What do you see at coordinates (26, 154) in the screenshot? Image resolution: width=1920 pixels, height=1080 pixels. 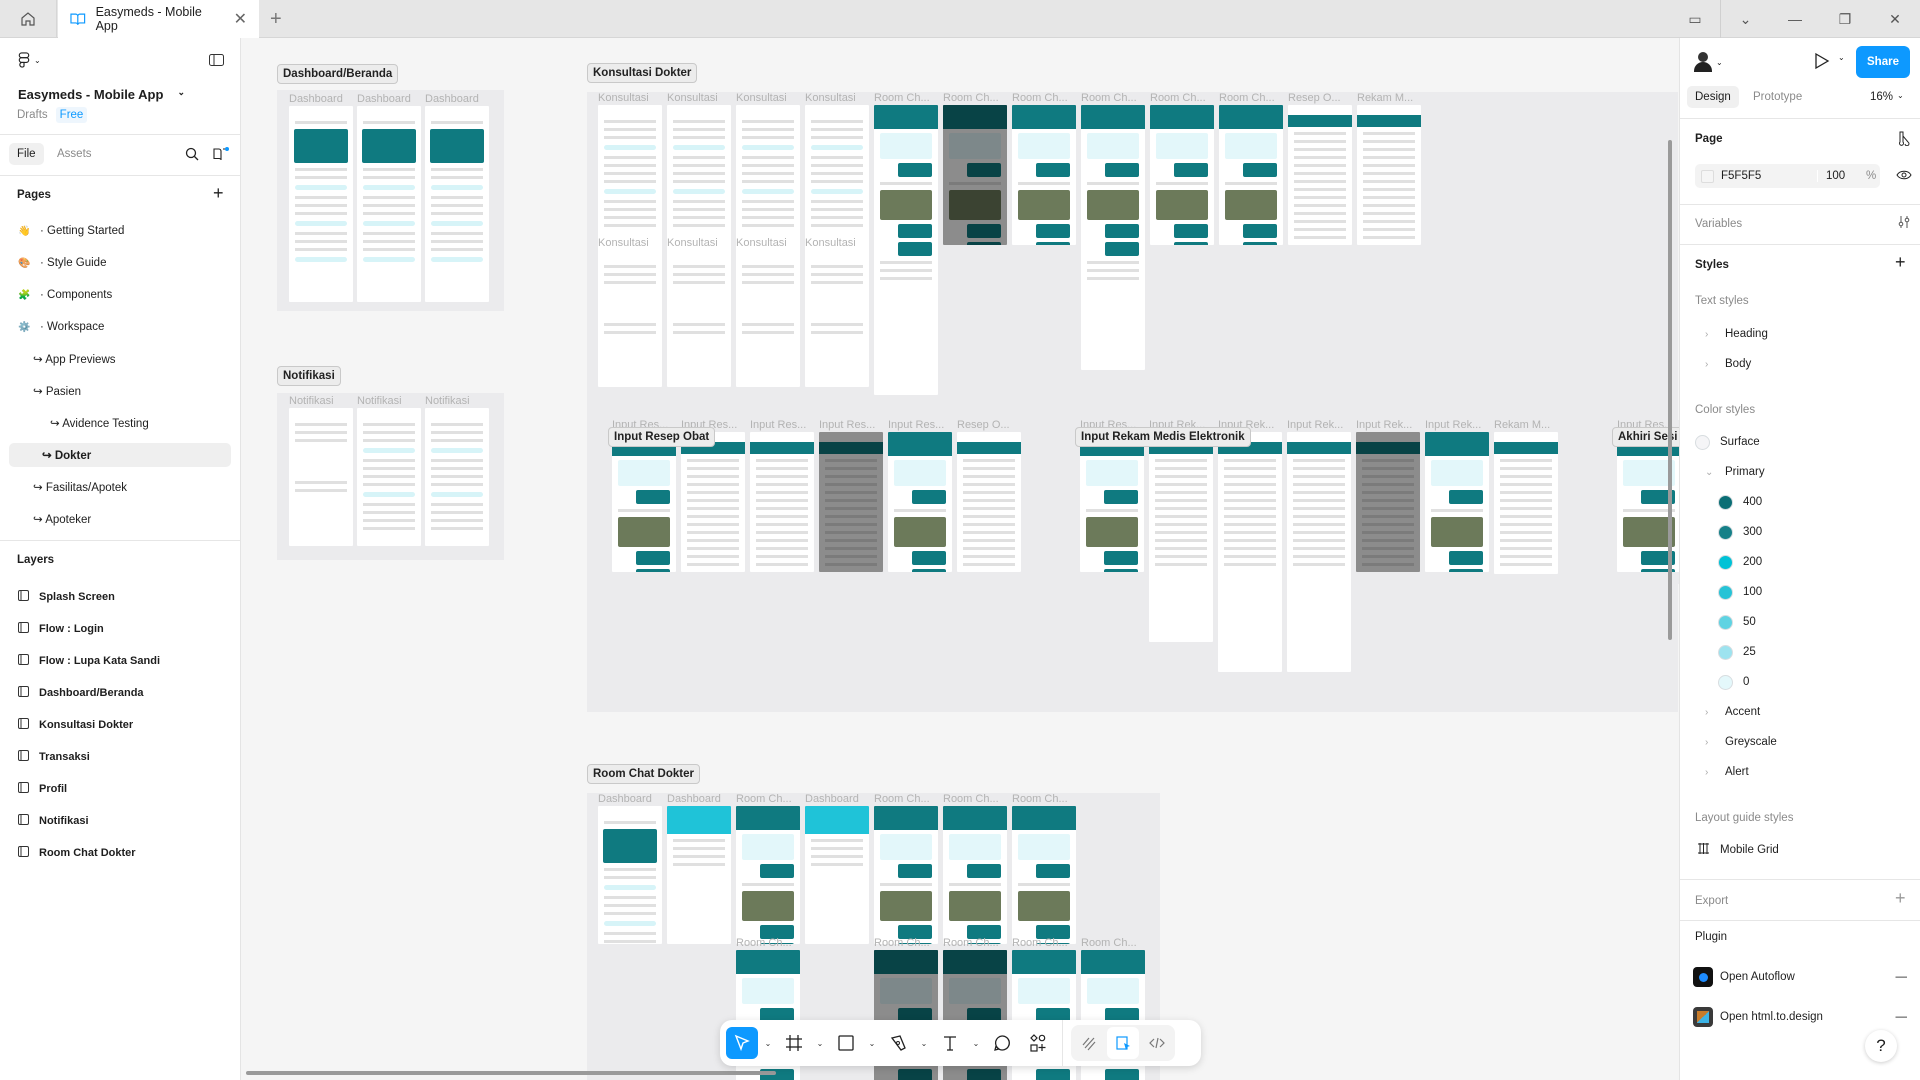 I see `tab-file: File` at bounding box center [26, 154].